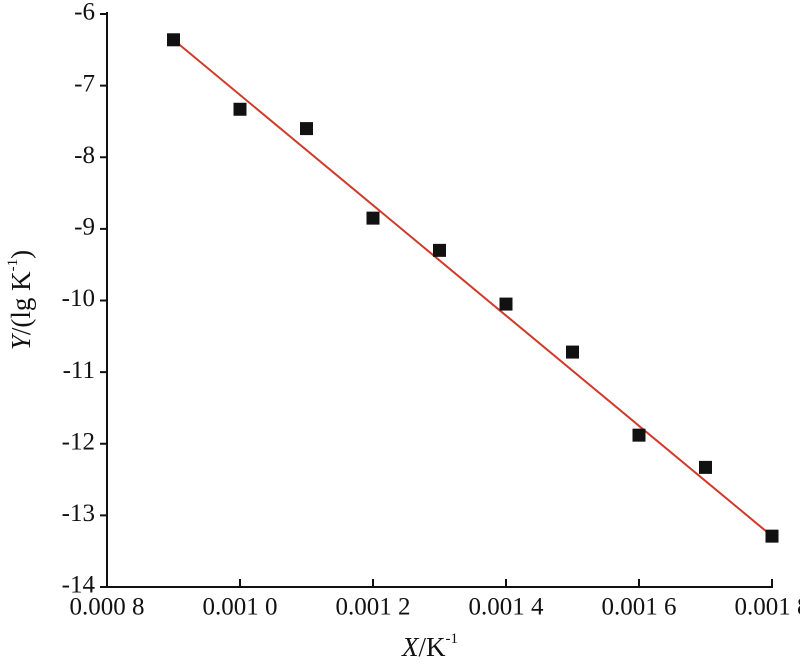 The width and height of the screenshot is (800, 666). Describe the element at coordinates (429, 646) in the screenshot. I see `x-axis-label: X/K-1` at that location.